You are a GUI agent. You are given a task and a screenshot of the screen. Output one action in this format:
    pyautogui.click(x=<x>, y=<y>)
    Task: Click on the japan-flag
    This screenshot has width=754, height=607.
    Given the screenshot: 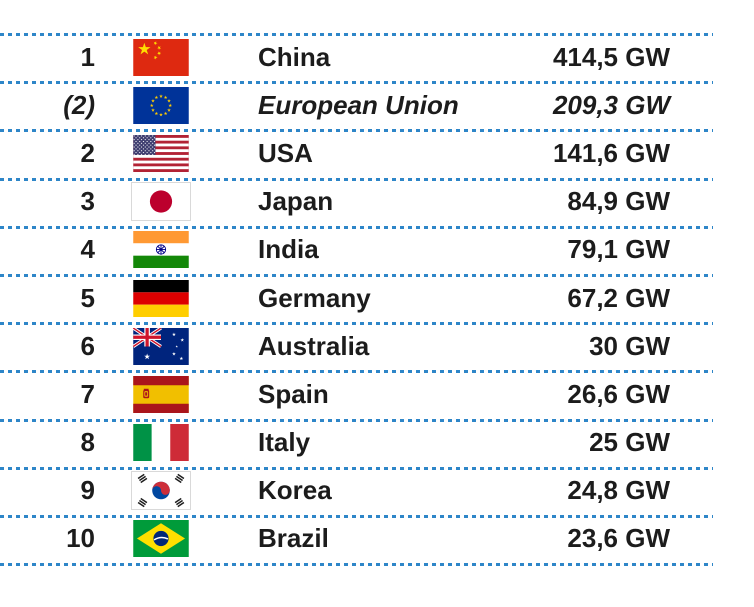 What is the action you would take?
    pyautogui.click(x=161, y=202)
    